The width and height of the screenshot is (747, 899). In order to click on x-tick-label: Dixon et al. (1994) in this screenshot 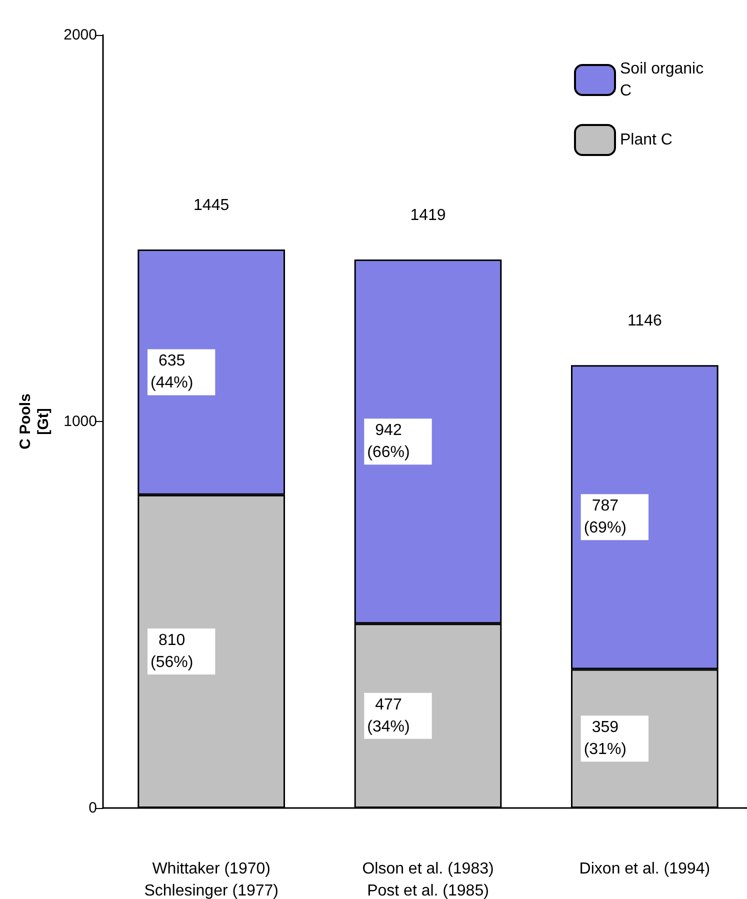, I will do `click(644, 869)`.